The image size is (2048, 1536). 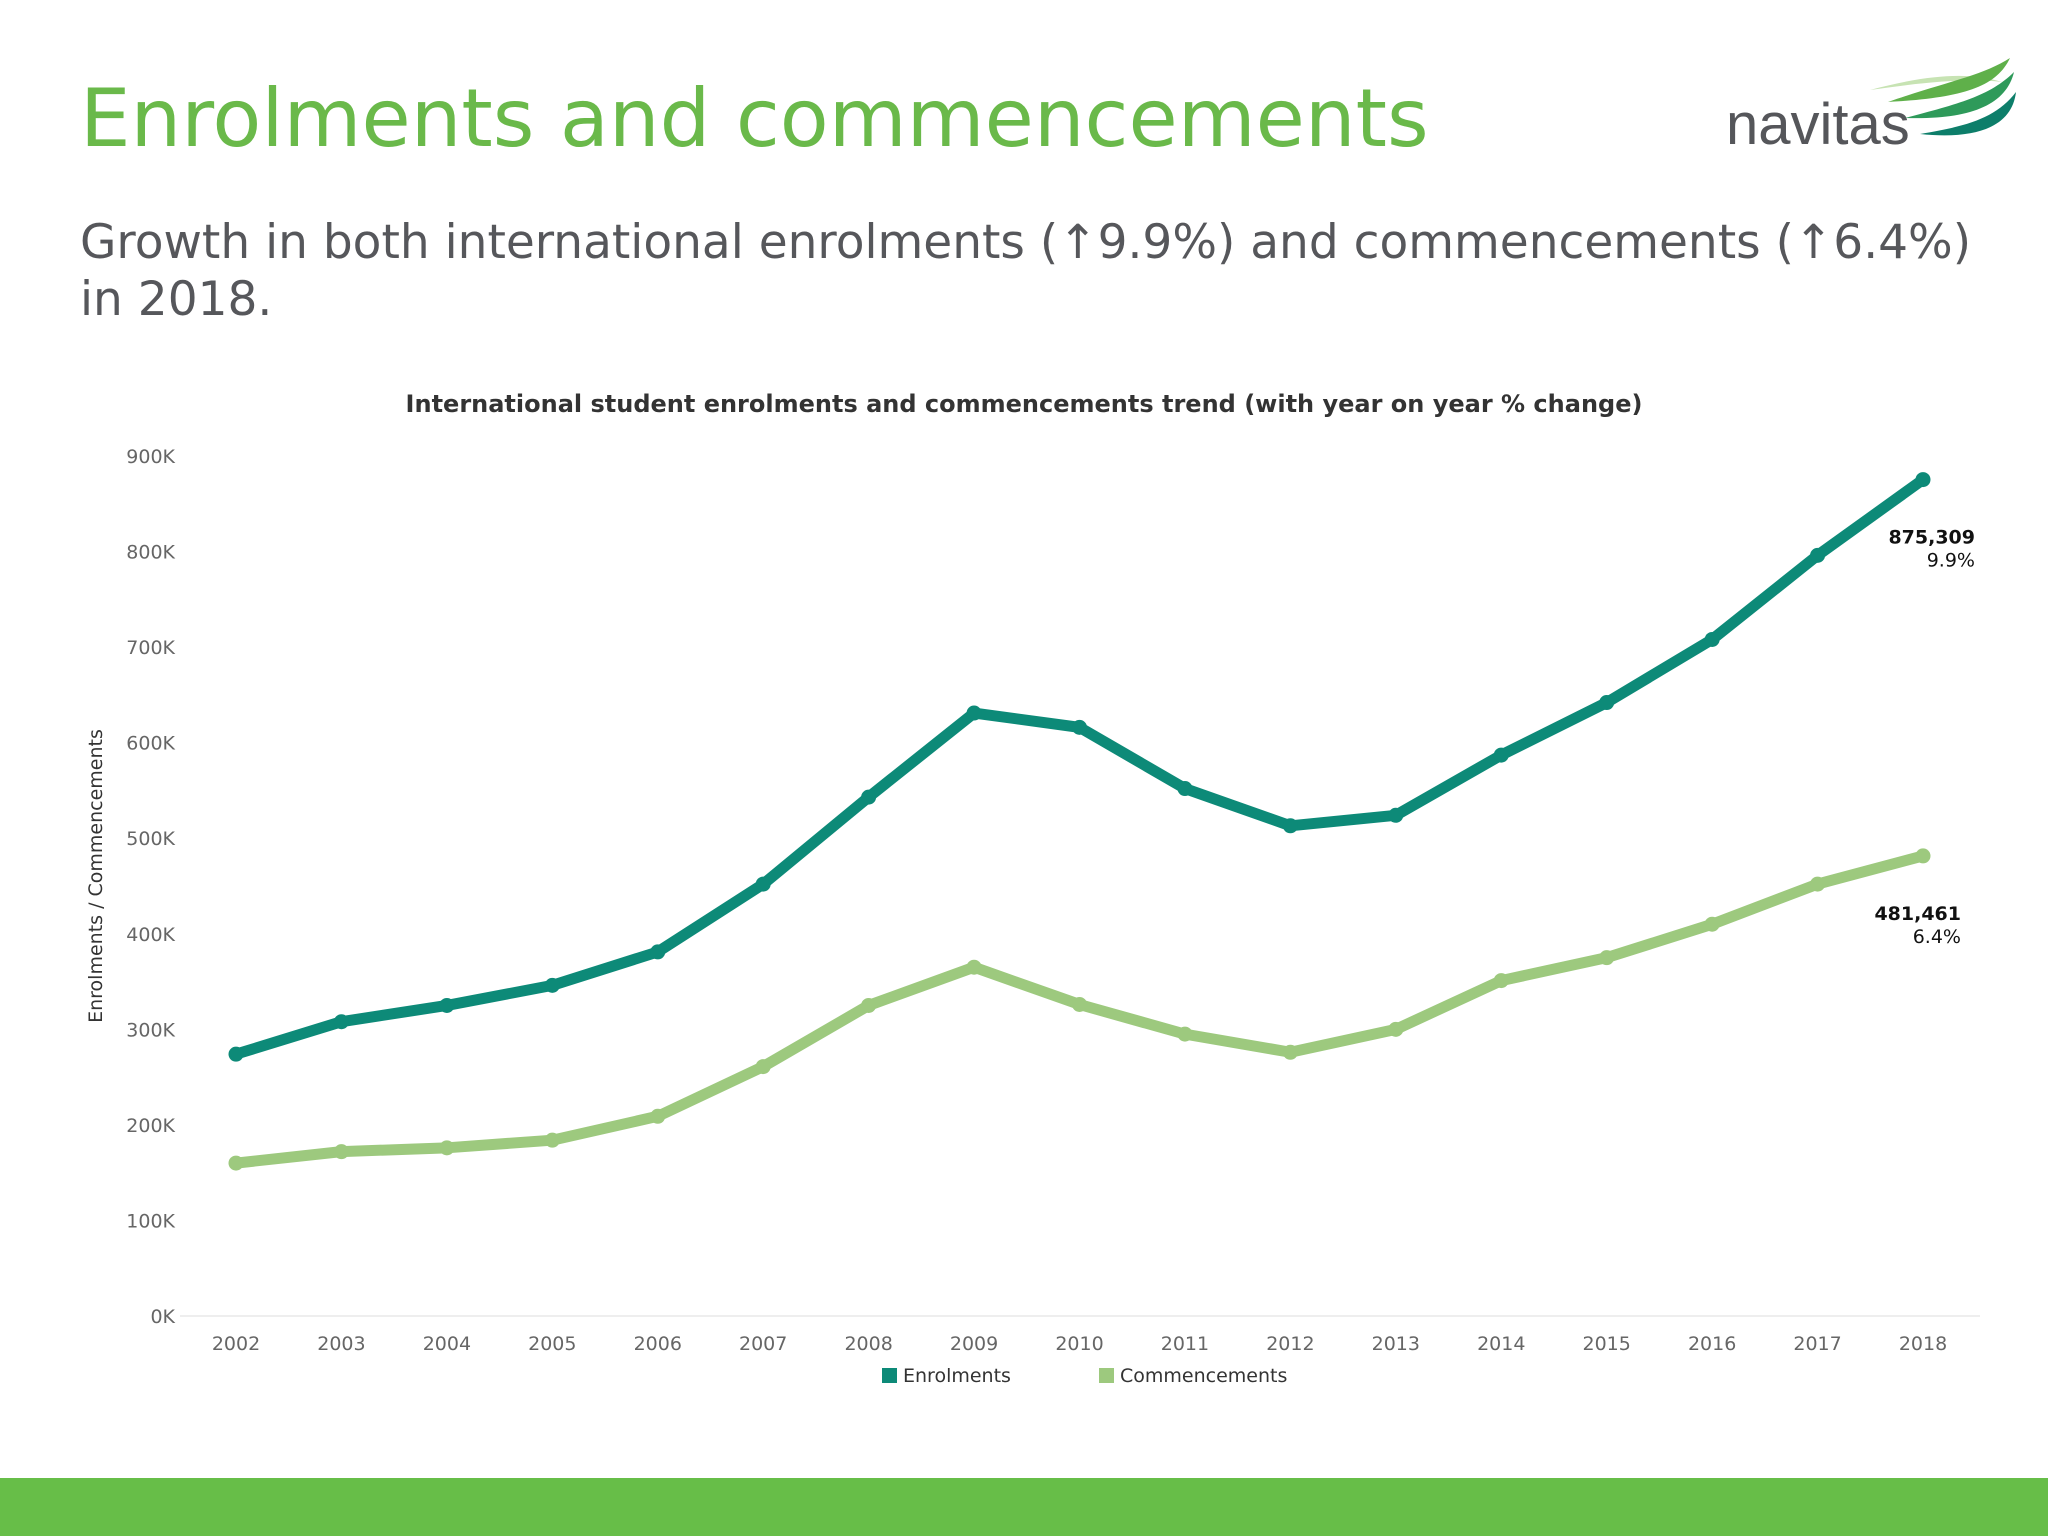 I want to click on x-tick-label: 2012, so click(x=1290, y=1344).